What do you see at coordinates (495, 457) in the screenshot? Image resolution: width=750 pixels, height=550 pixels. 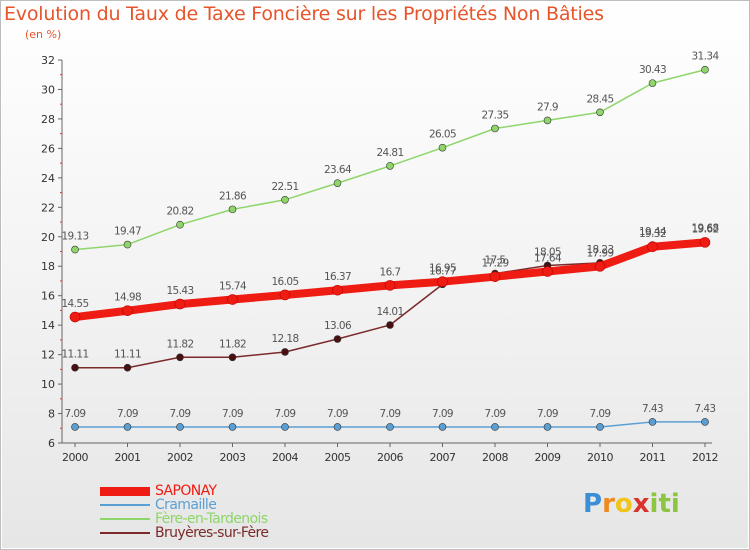 I see `x-tick-label: 2008` at bounding box center [495, 457].